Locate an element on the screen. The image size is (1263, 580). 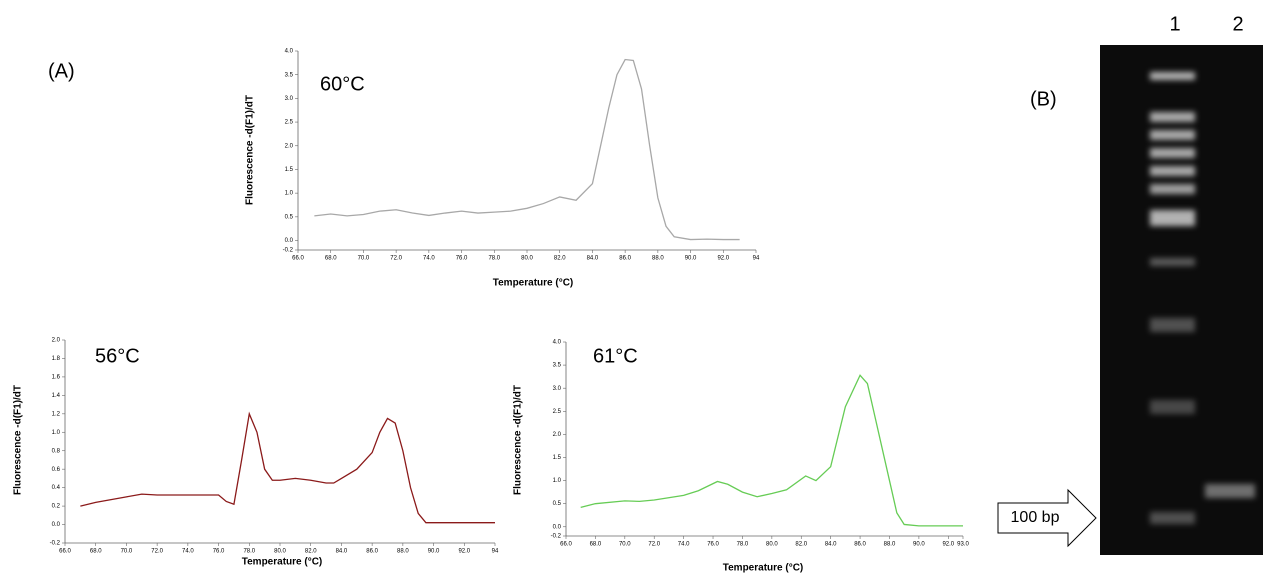
x-tick-label: 93.0 is located at coordinates (963, 545).